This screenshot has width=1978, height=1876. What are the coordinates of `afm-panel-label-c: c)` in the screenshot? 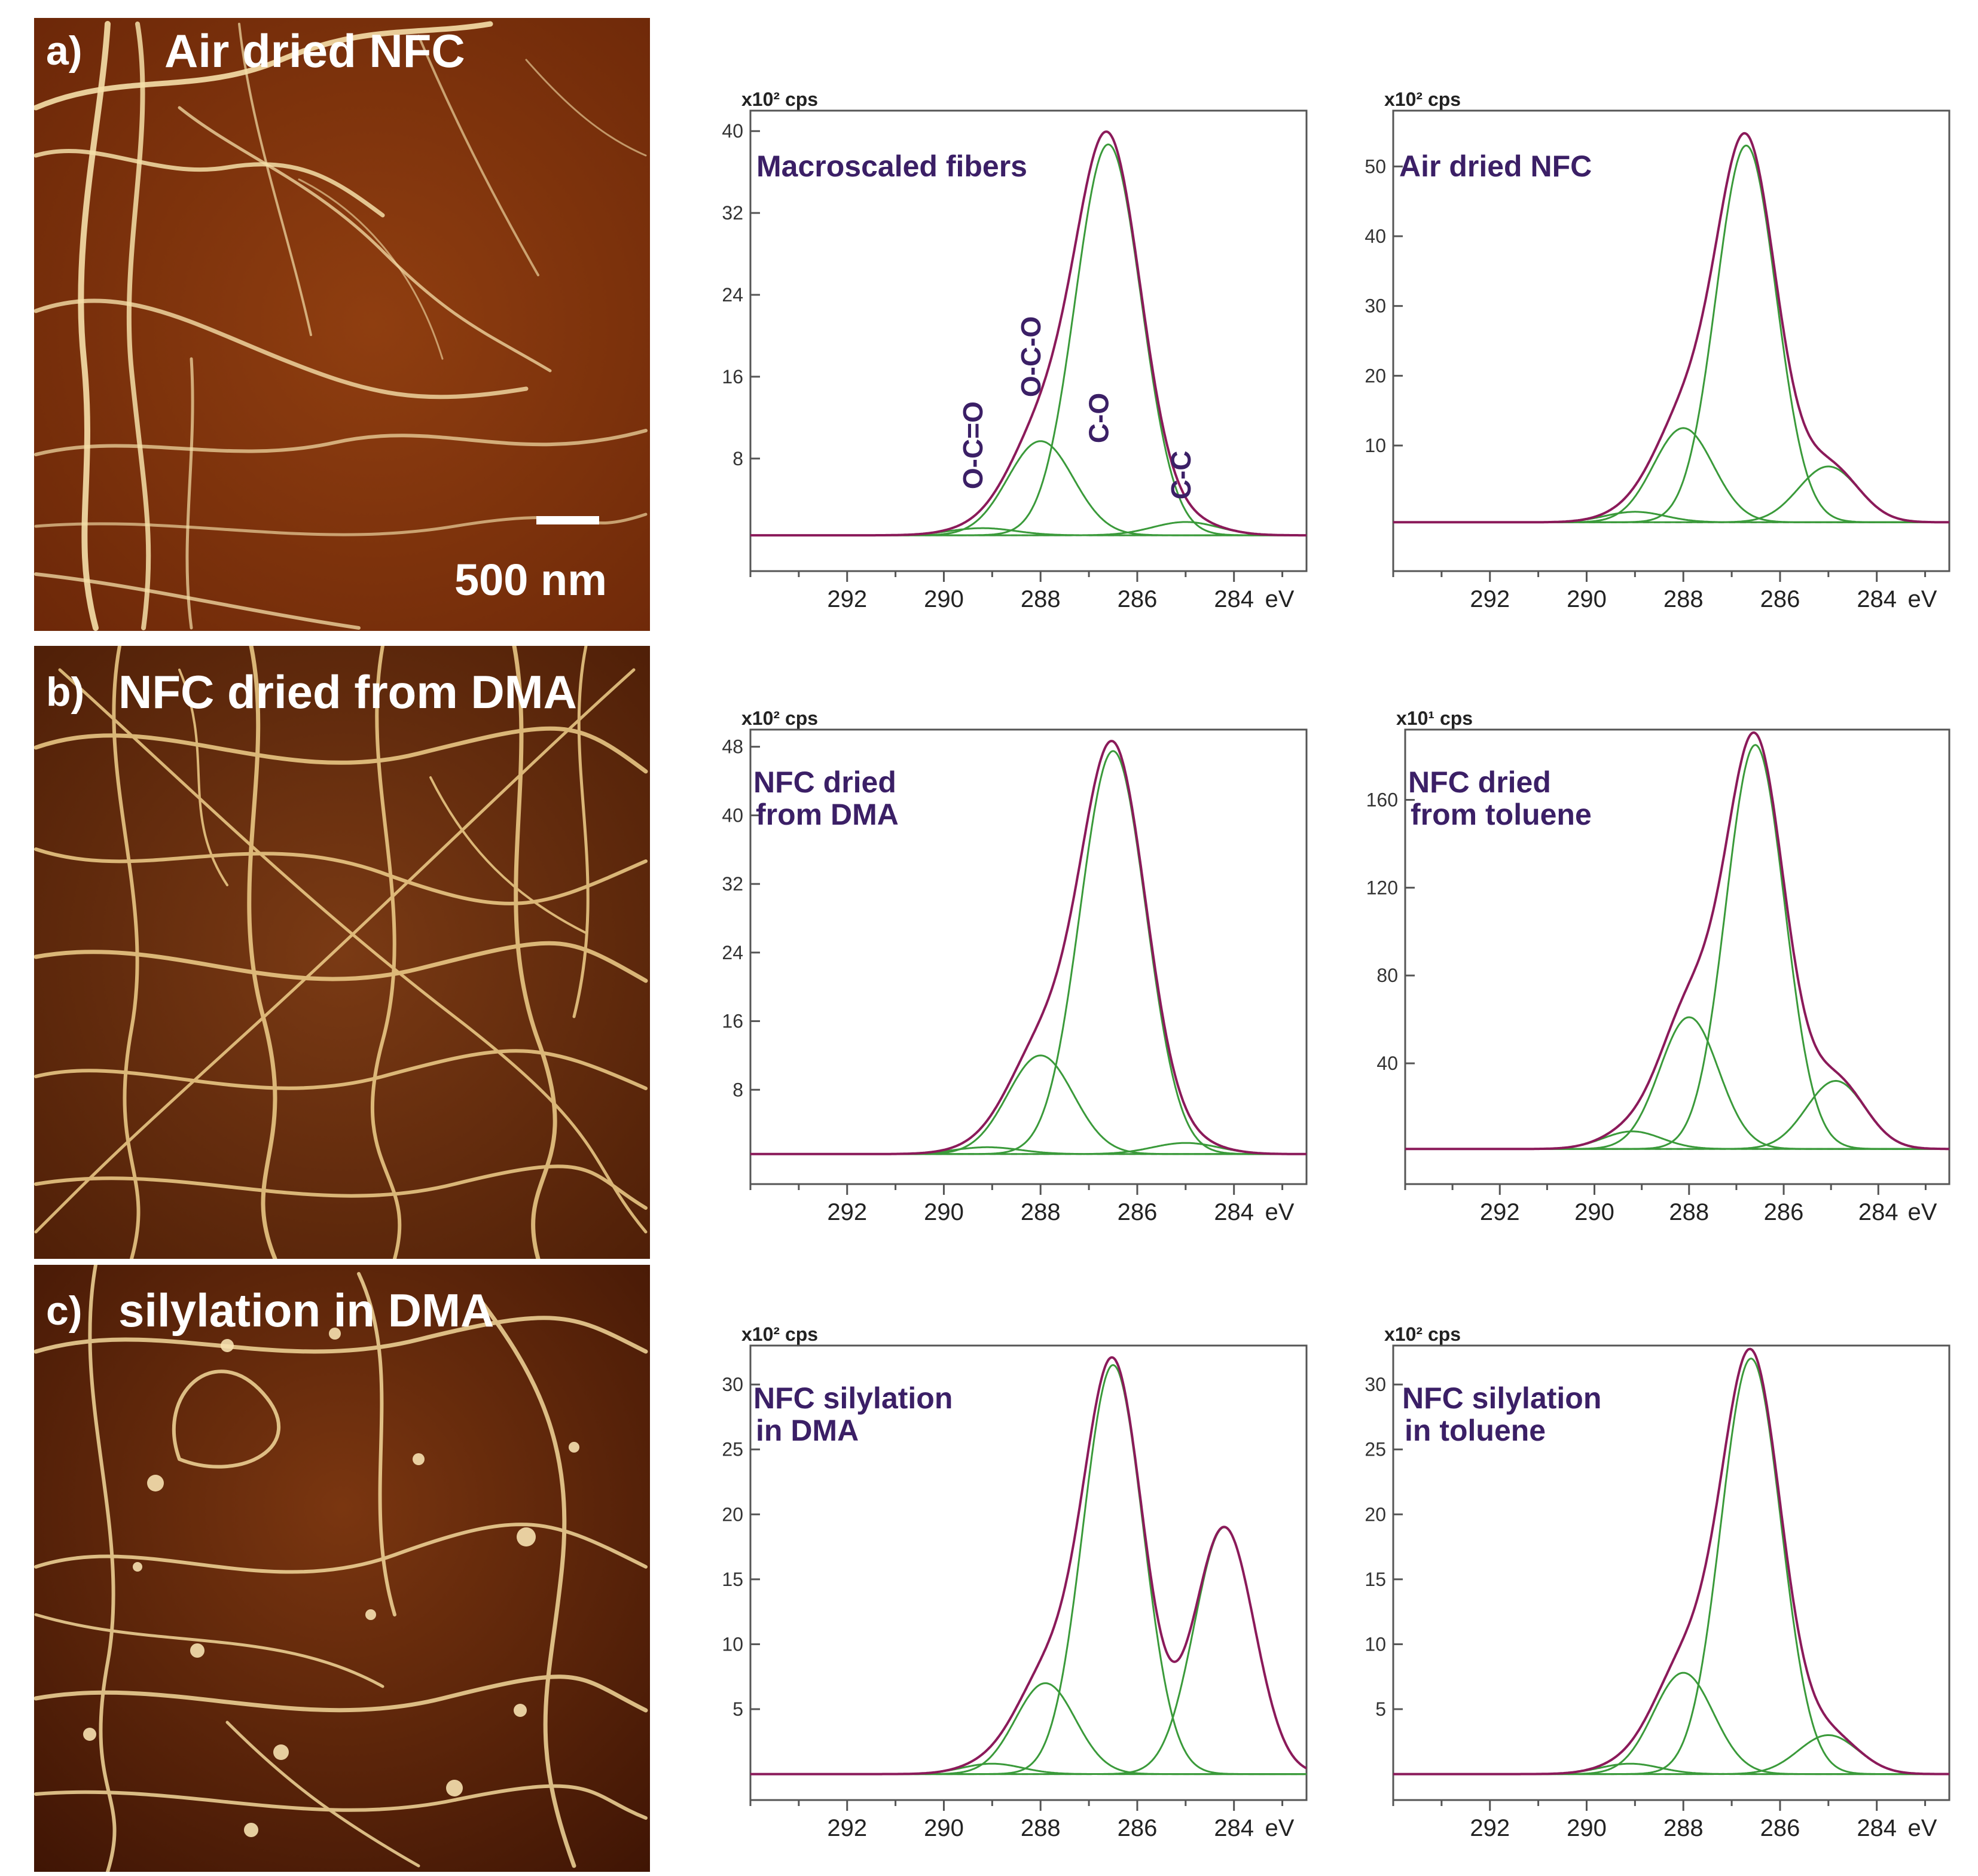 It's located at (64, 1311).